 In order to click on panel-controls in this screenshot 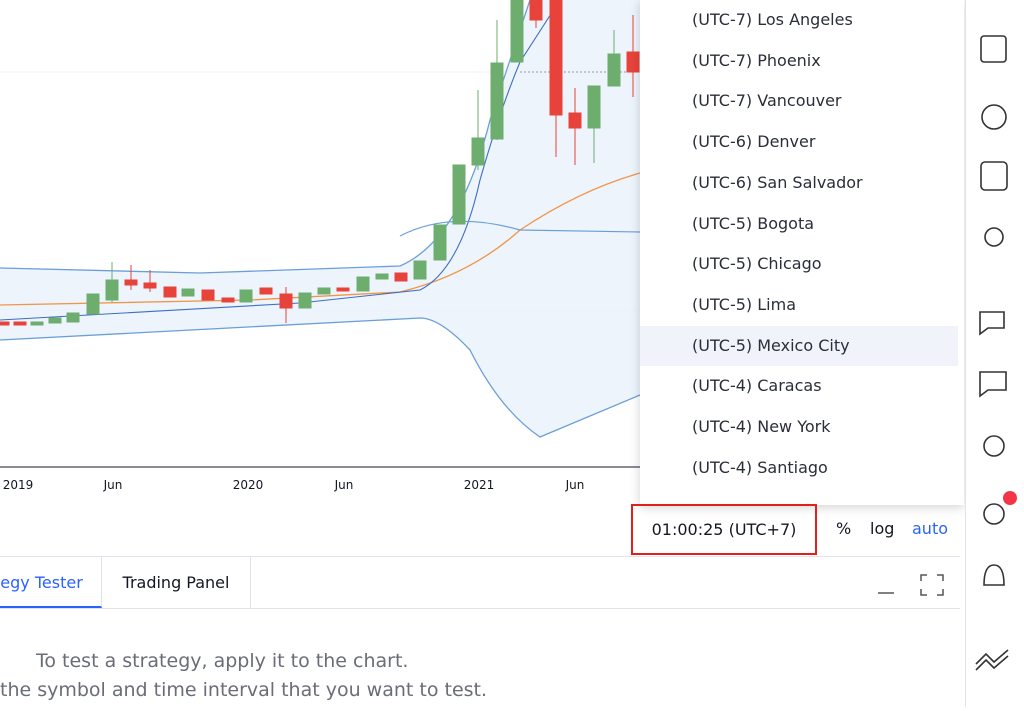, I will do `click(910, 584)`.